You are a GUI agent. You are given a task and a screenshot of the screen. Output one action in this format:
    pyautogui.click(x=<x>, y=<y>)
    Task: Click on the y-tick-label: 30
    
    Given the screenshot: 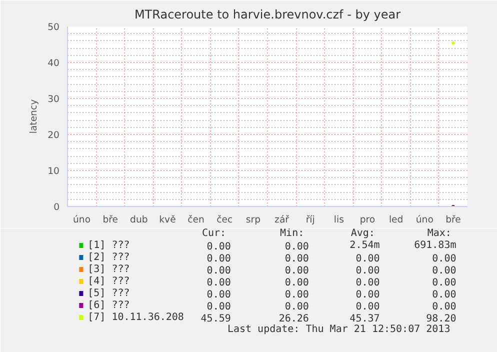 What is the action you would take?
    pyautogui.click(x=54, y=99)
    